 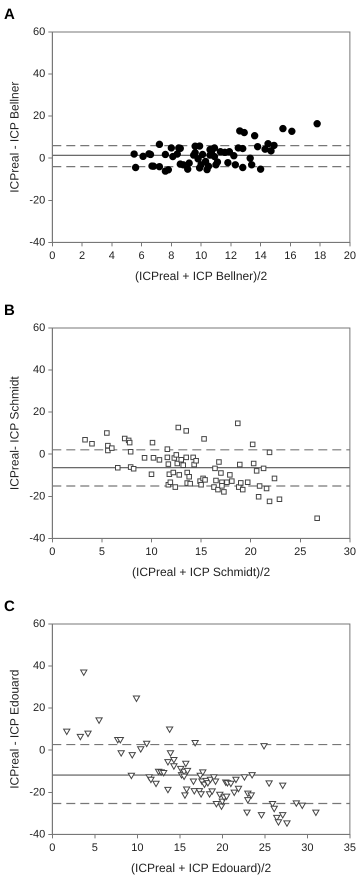 I want to click on x-tick-label: 4, so click(x=111, y=256).